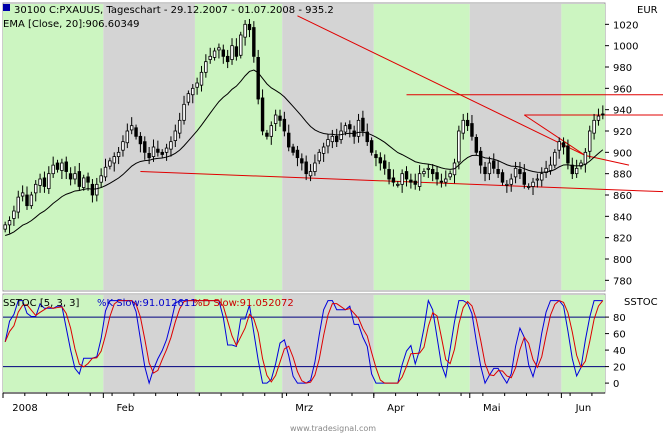 The height and width of the screenshot is (440, 663). I want to click on price-tick-label-840: 840, so click(622, 217).